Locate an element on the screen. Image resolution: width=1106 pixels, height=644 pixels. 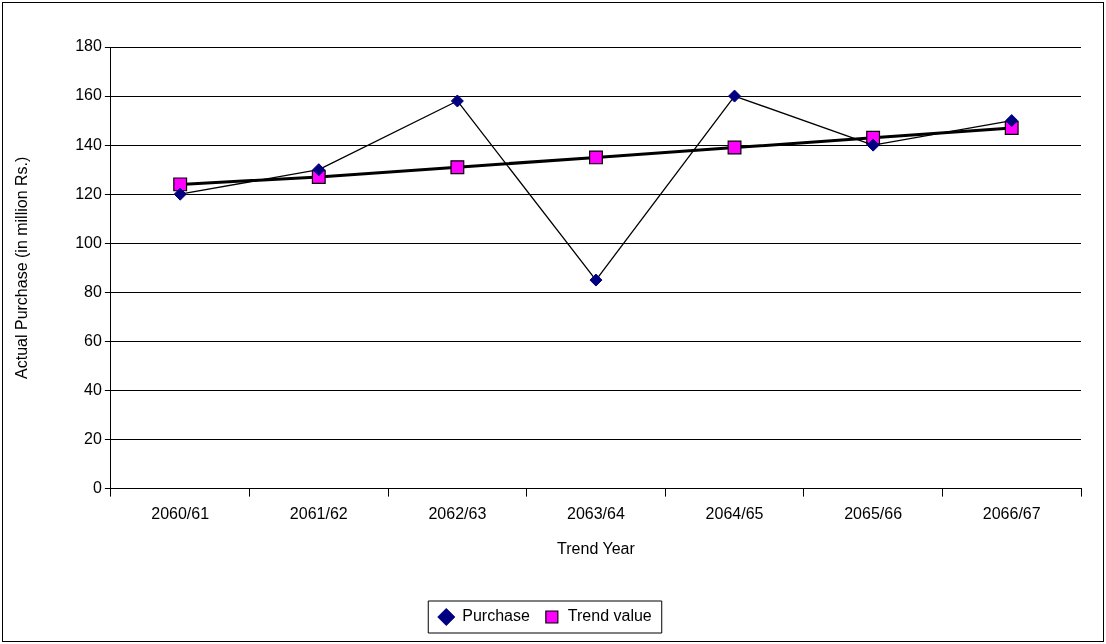
x-tick-label: 2065/66 is located at coordinates (873, 513).